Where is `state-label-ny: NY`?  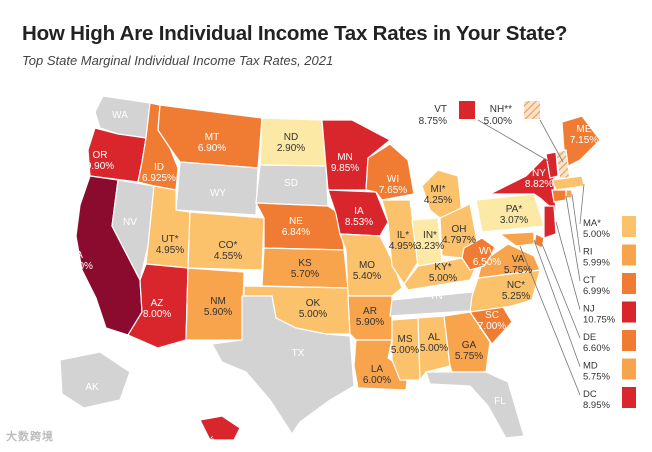
state-label-ny: NY is located at coordinates (539, 173).